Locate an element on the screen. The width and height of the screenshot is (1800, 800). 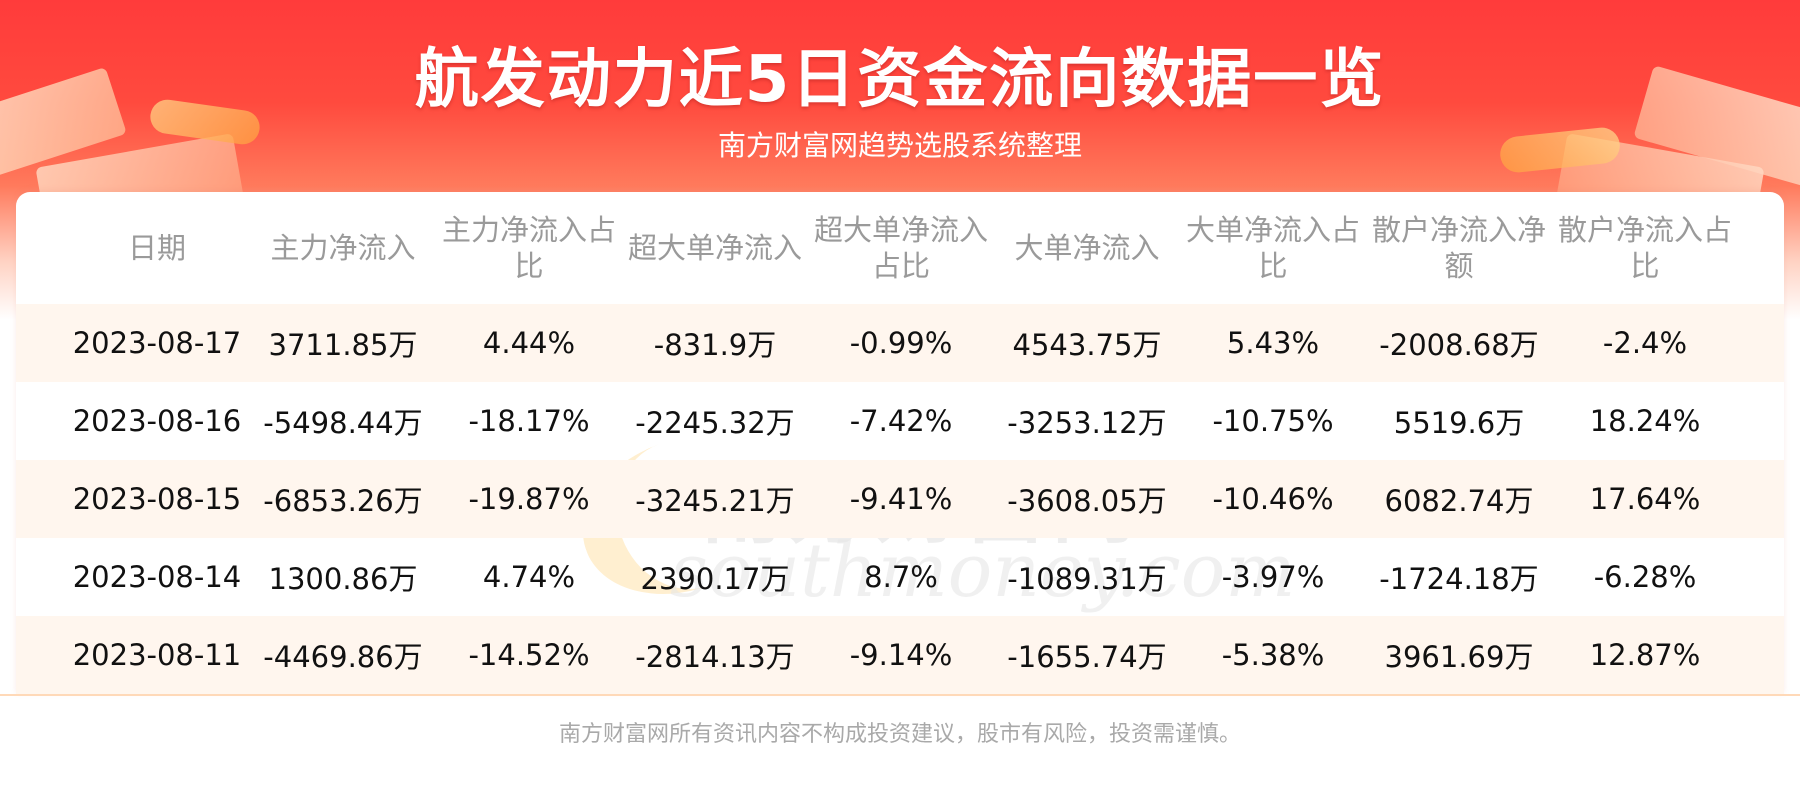
cell-date: 2023-08-17 is located at coordinates (157, 343).